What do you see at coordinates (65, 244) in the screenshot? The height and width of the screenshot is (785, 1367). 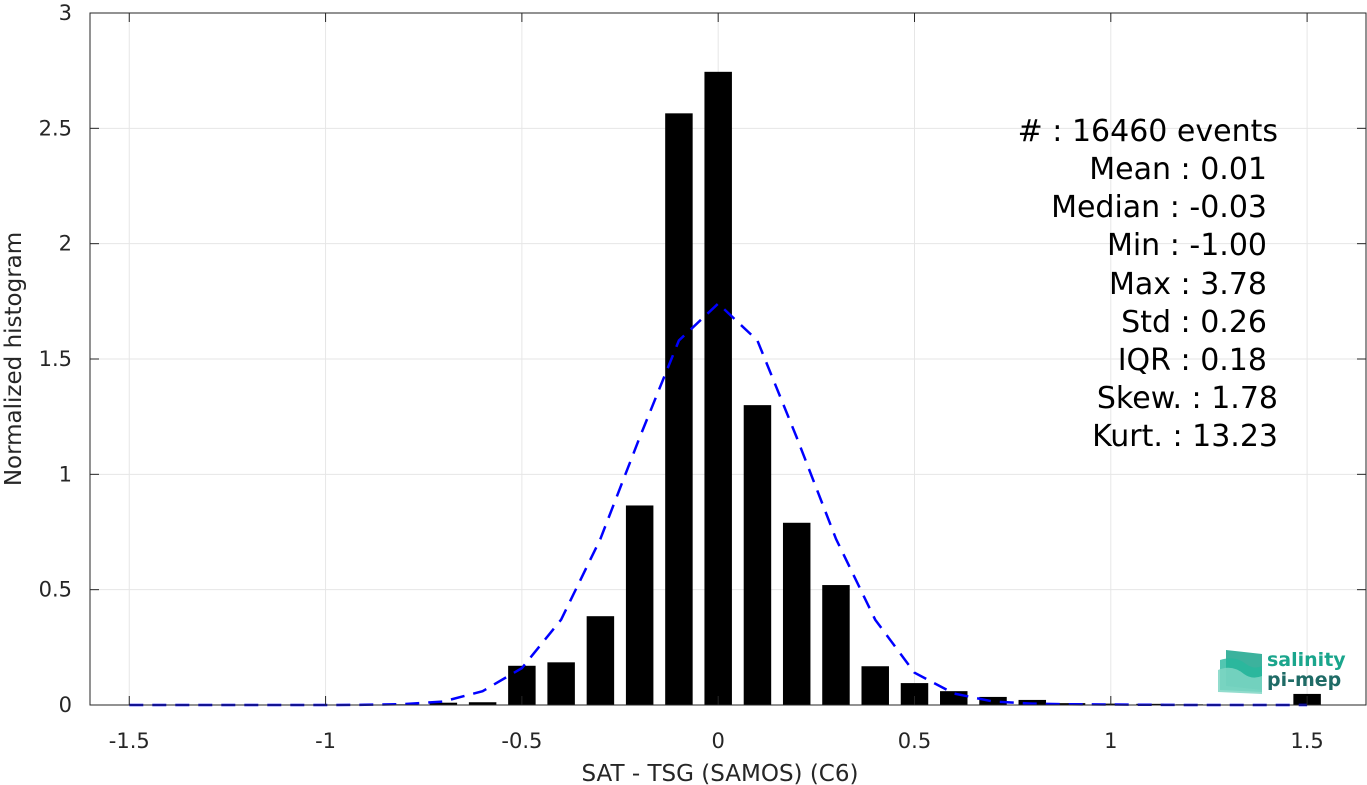 I see `y-tick-label: 2` at bounding box center [65, 244].